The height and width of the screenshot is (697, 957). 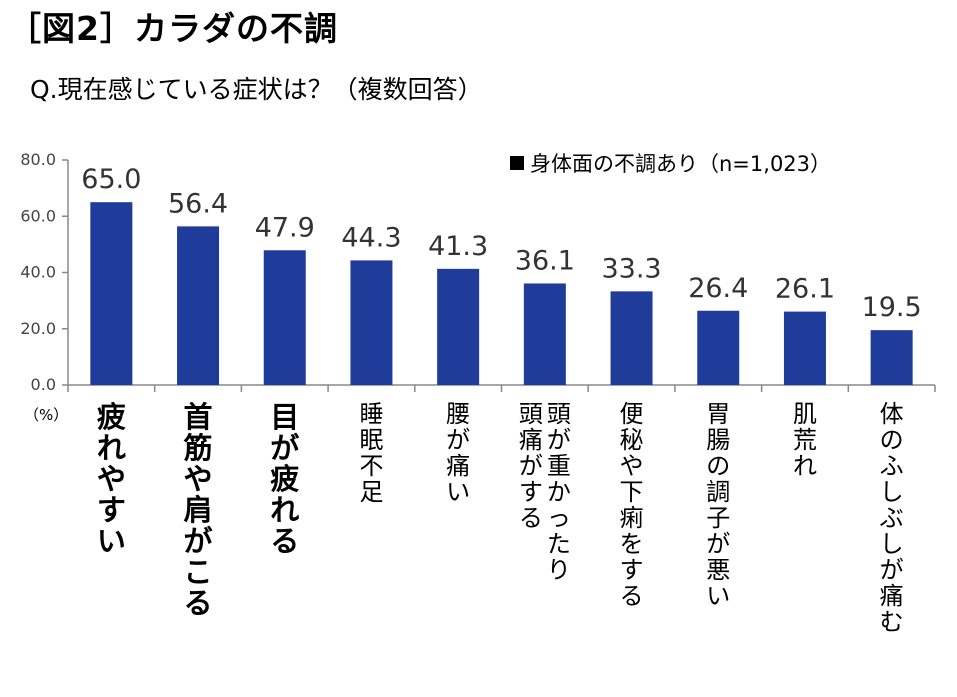 What do you see at coordinates (371, 237) in the screenshot?
I see `data-label: 44.3` at bounding box center [371, 237].